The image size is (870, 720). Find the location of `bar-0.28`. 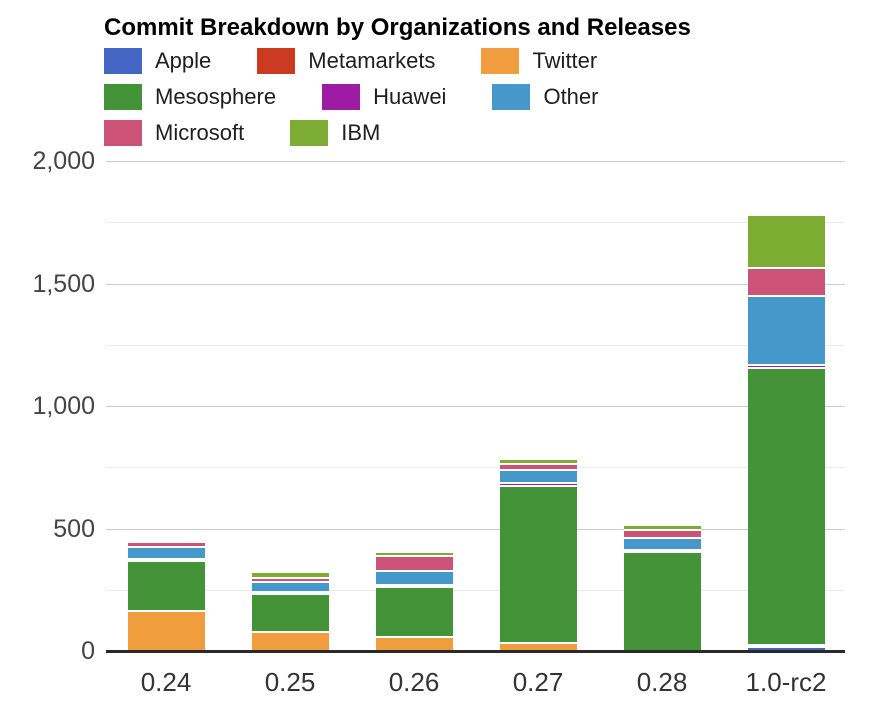

bar-0.28 is located at coordinates (662, 588).